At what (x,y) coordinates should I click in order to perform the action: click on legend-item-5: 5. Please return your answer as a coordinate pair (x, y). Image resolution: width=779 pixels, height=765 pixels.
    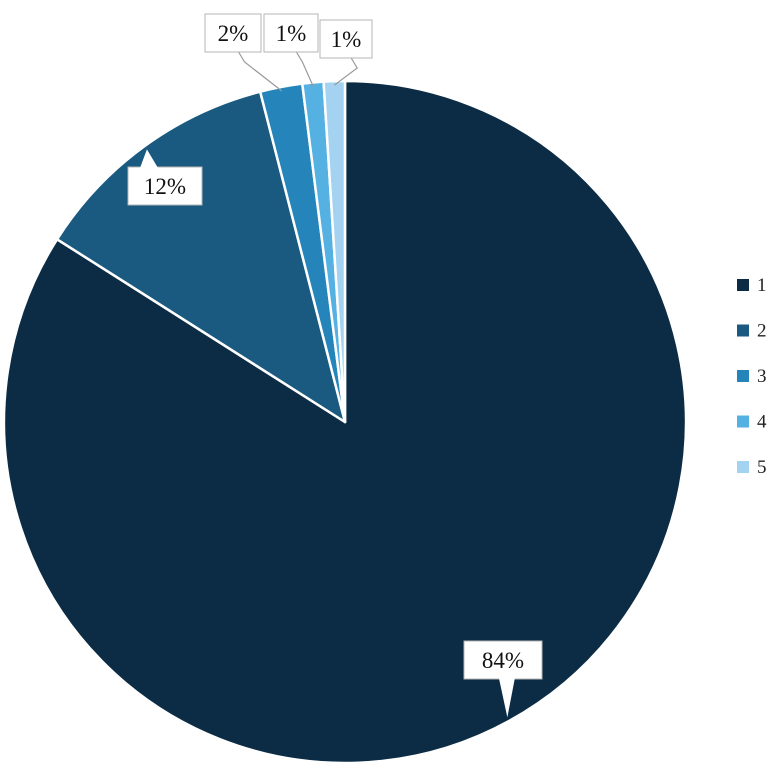
    Looking at the image, I should click on (752, 467).